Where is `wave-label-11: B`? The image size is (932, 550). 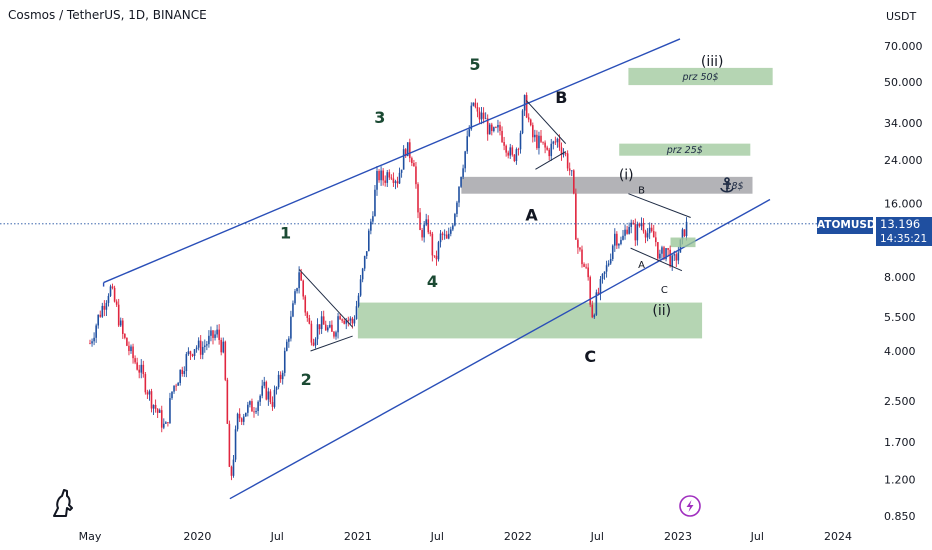 wave-label-11: B is located at coordinates (641, 191).